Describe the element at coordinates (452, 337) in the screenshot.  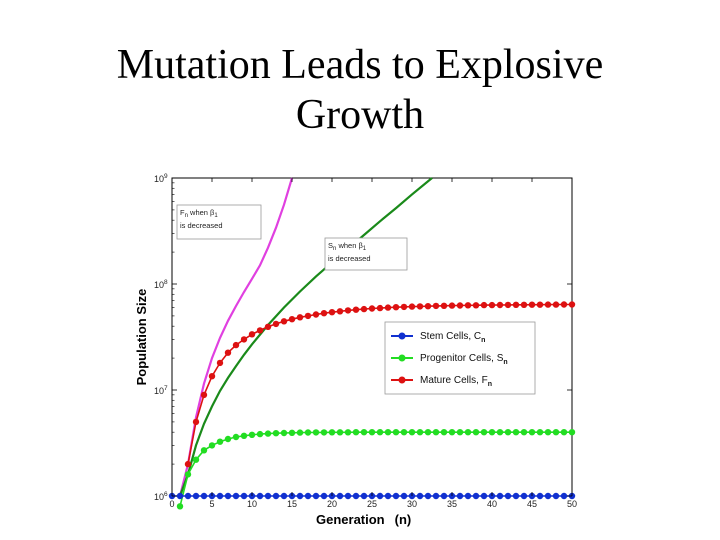
I see `legend-label-stem: Stem Cells, Cn` at that location.